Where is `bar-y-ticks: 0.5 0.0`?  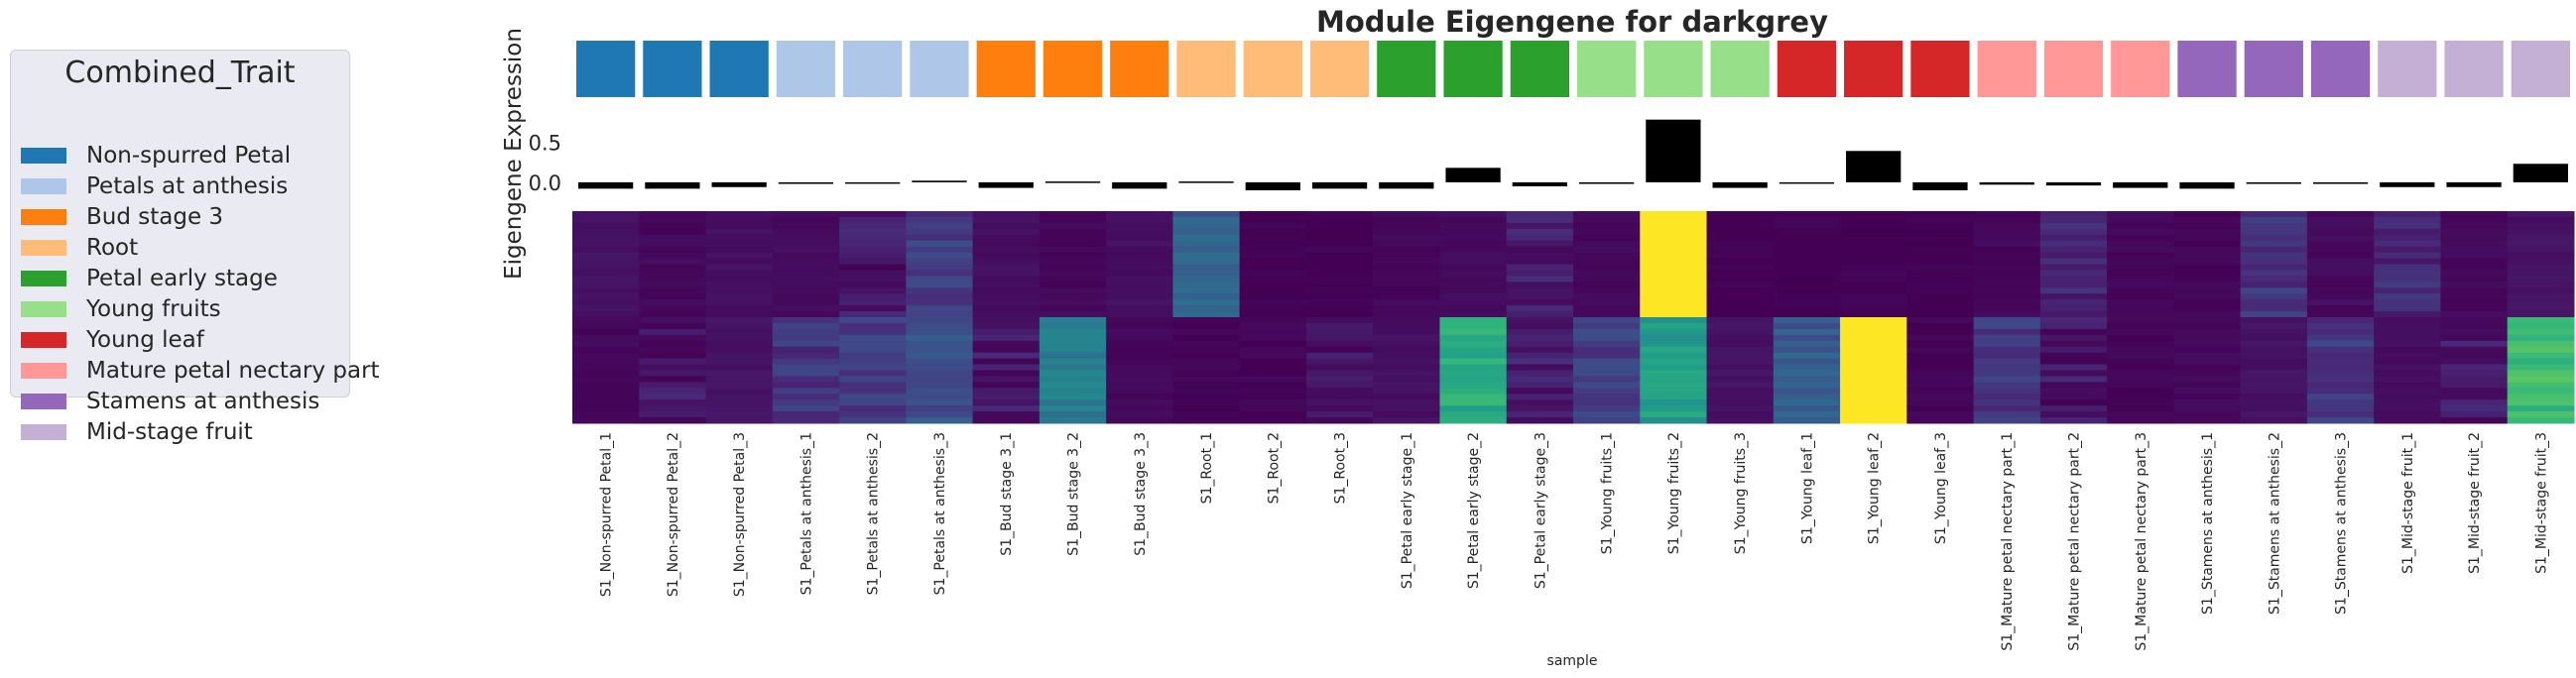 bar-y-ticks: 0.5 0.0 is located at coordinates (545, 163).